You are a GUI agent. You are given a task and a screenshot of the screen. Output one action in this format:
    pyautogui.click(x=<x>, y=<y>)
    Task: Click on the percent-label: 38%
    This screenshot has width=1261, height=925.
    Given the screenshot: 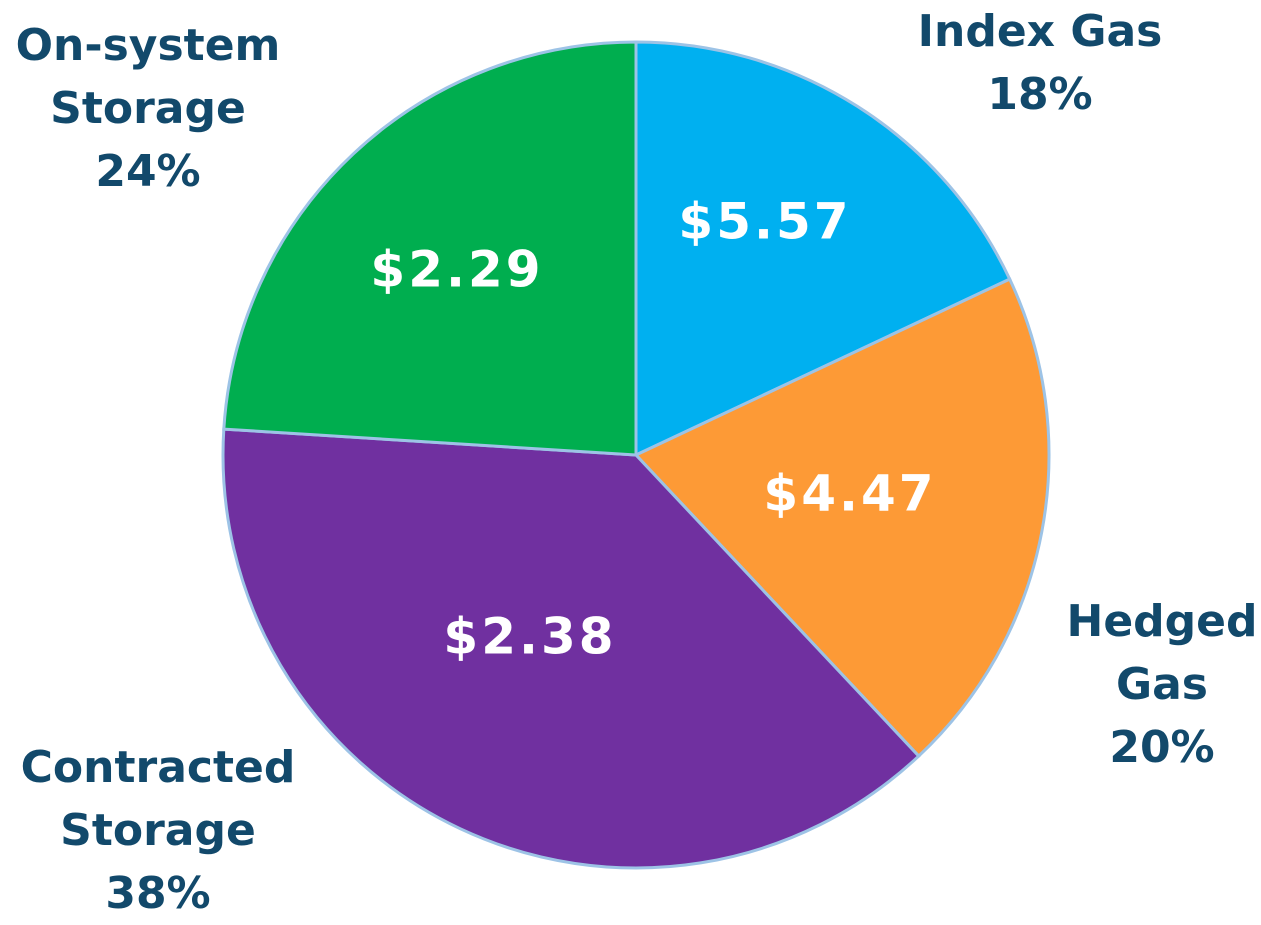 What is the action you would take?
    pyautogui.click(x=158, y=893)
    